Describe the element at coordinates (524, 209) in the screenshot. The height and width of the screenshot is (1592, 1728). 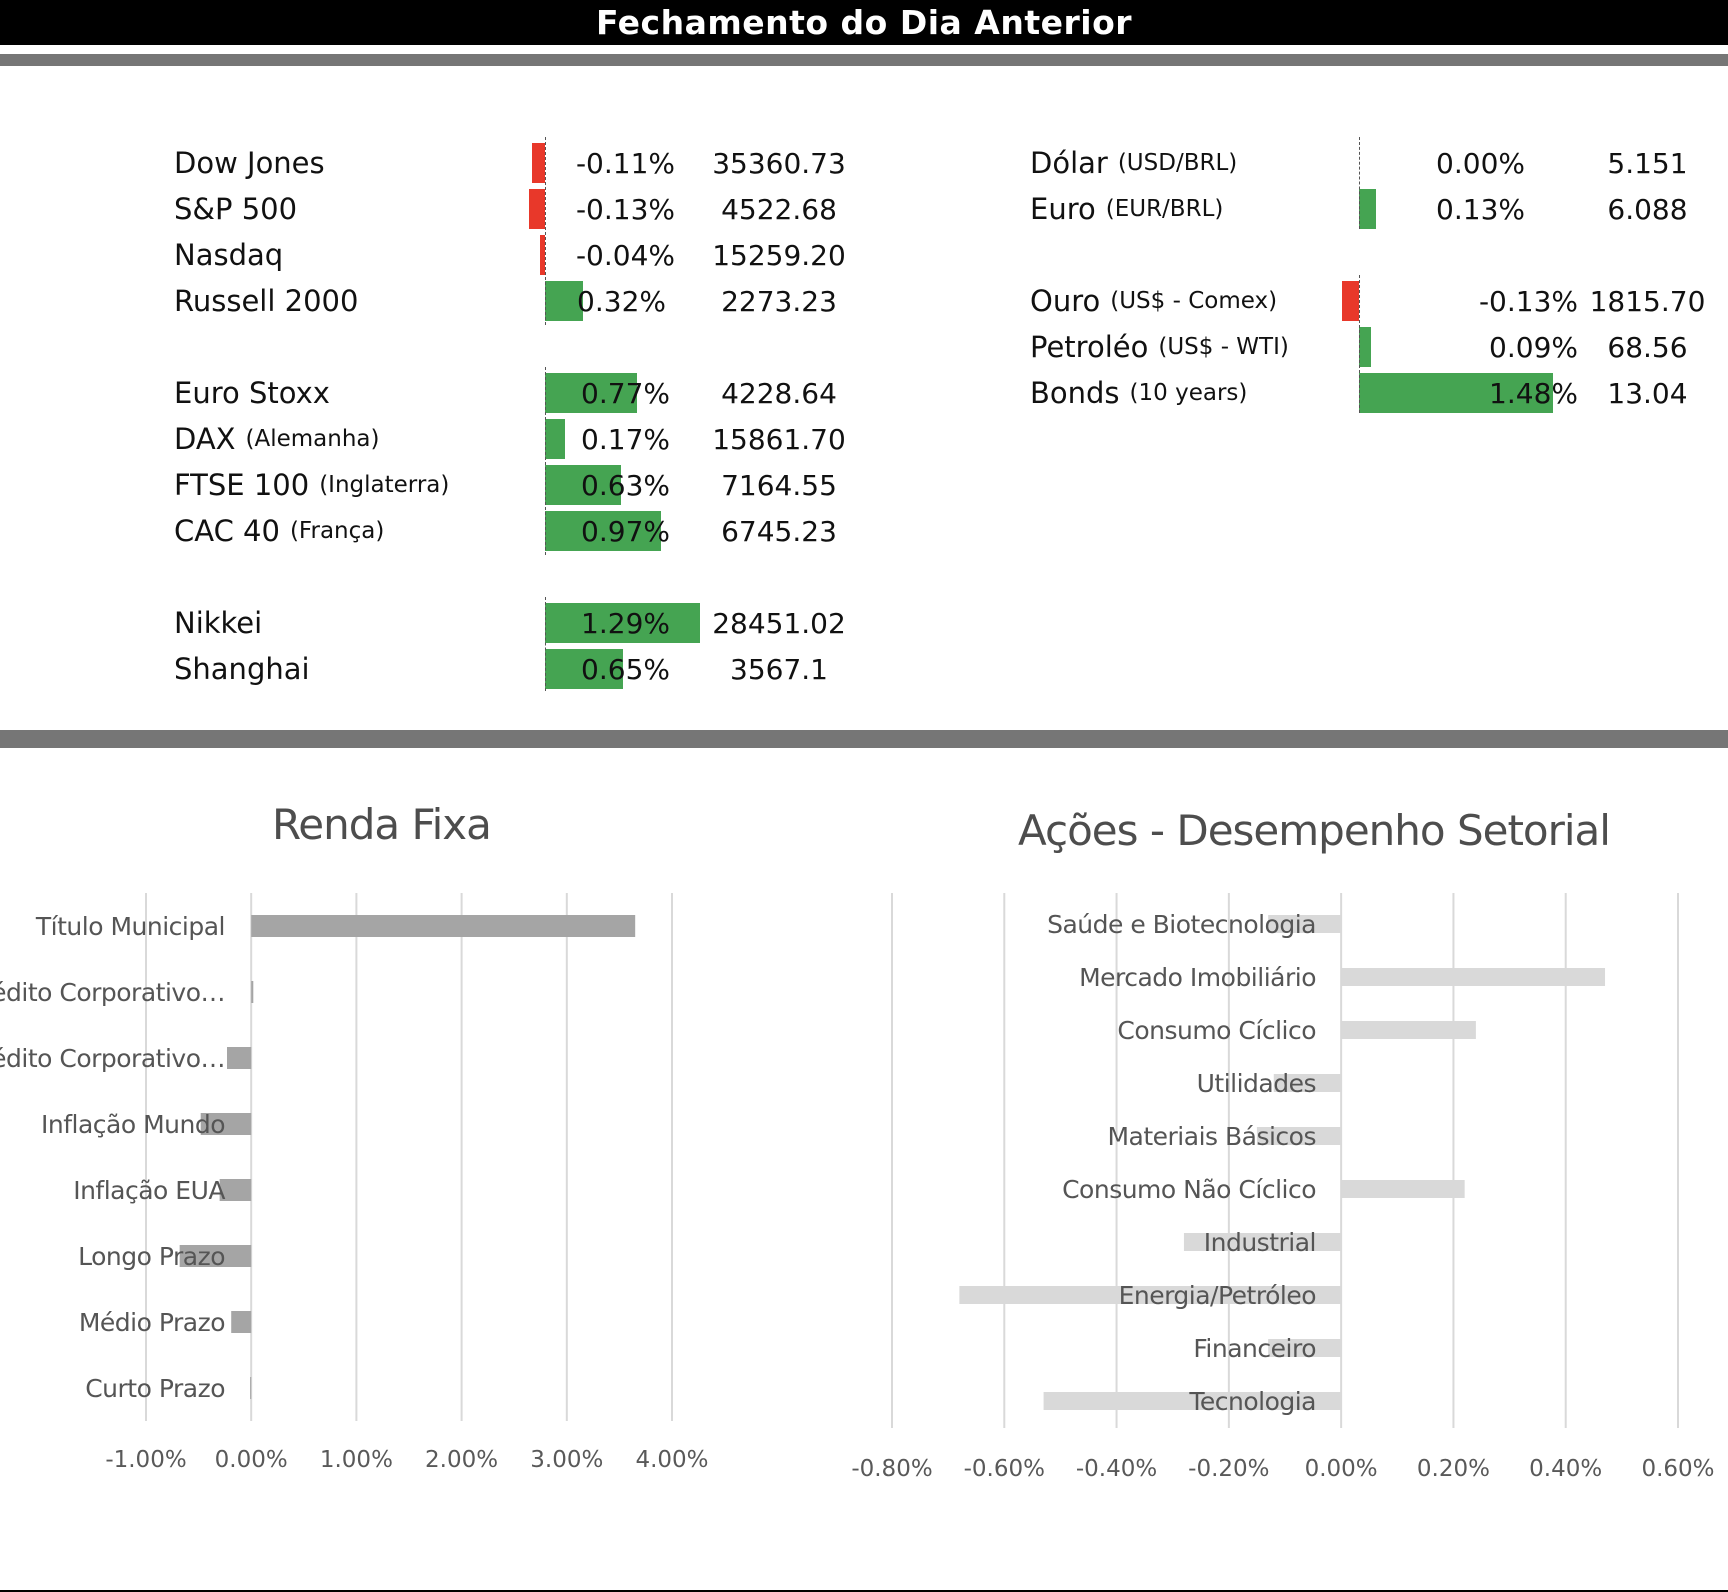
I see `row-s-p-500: S&P 500 -0.13% 4522.68` at that location.